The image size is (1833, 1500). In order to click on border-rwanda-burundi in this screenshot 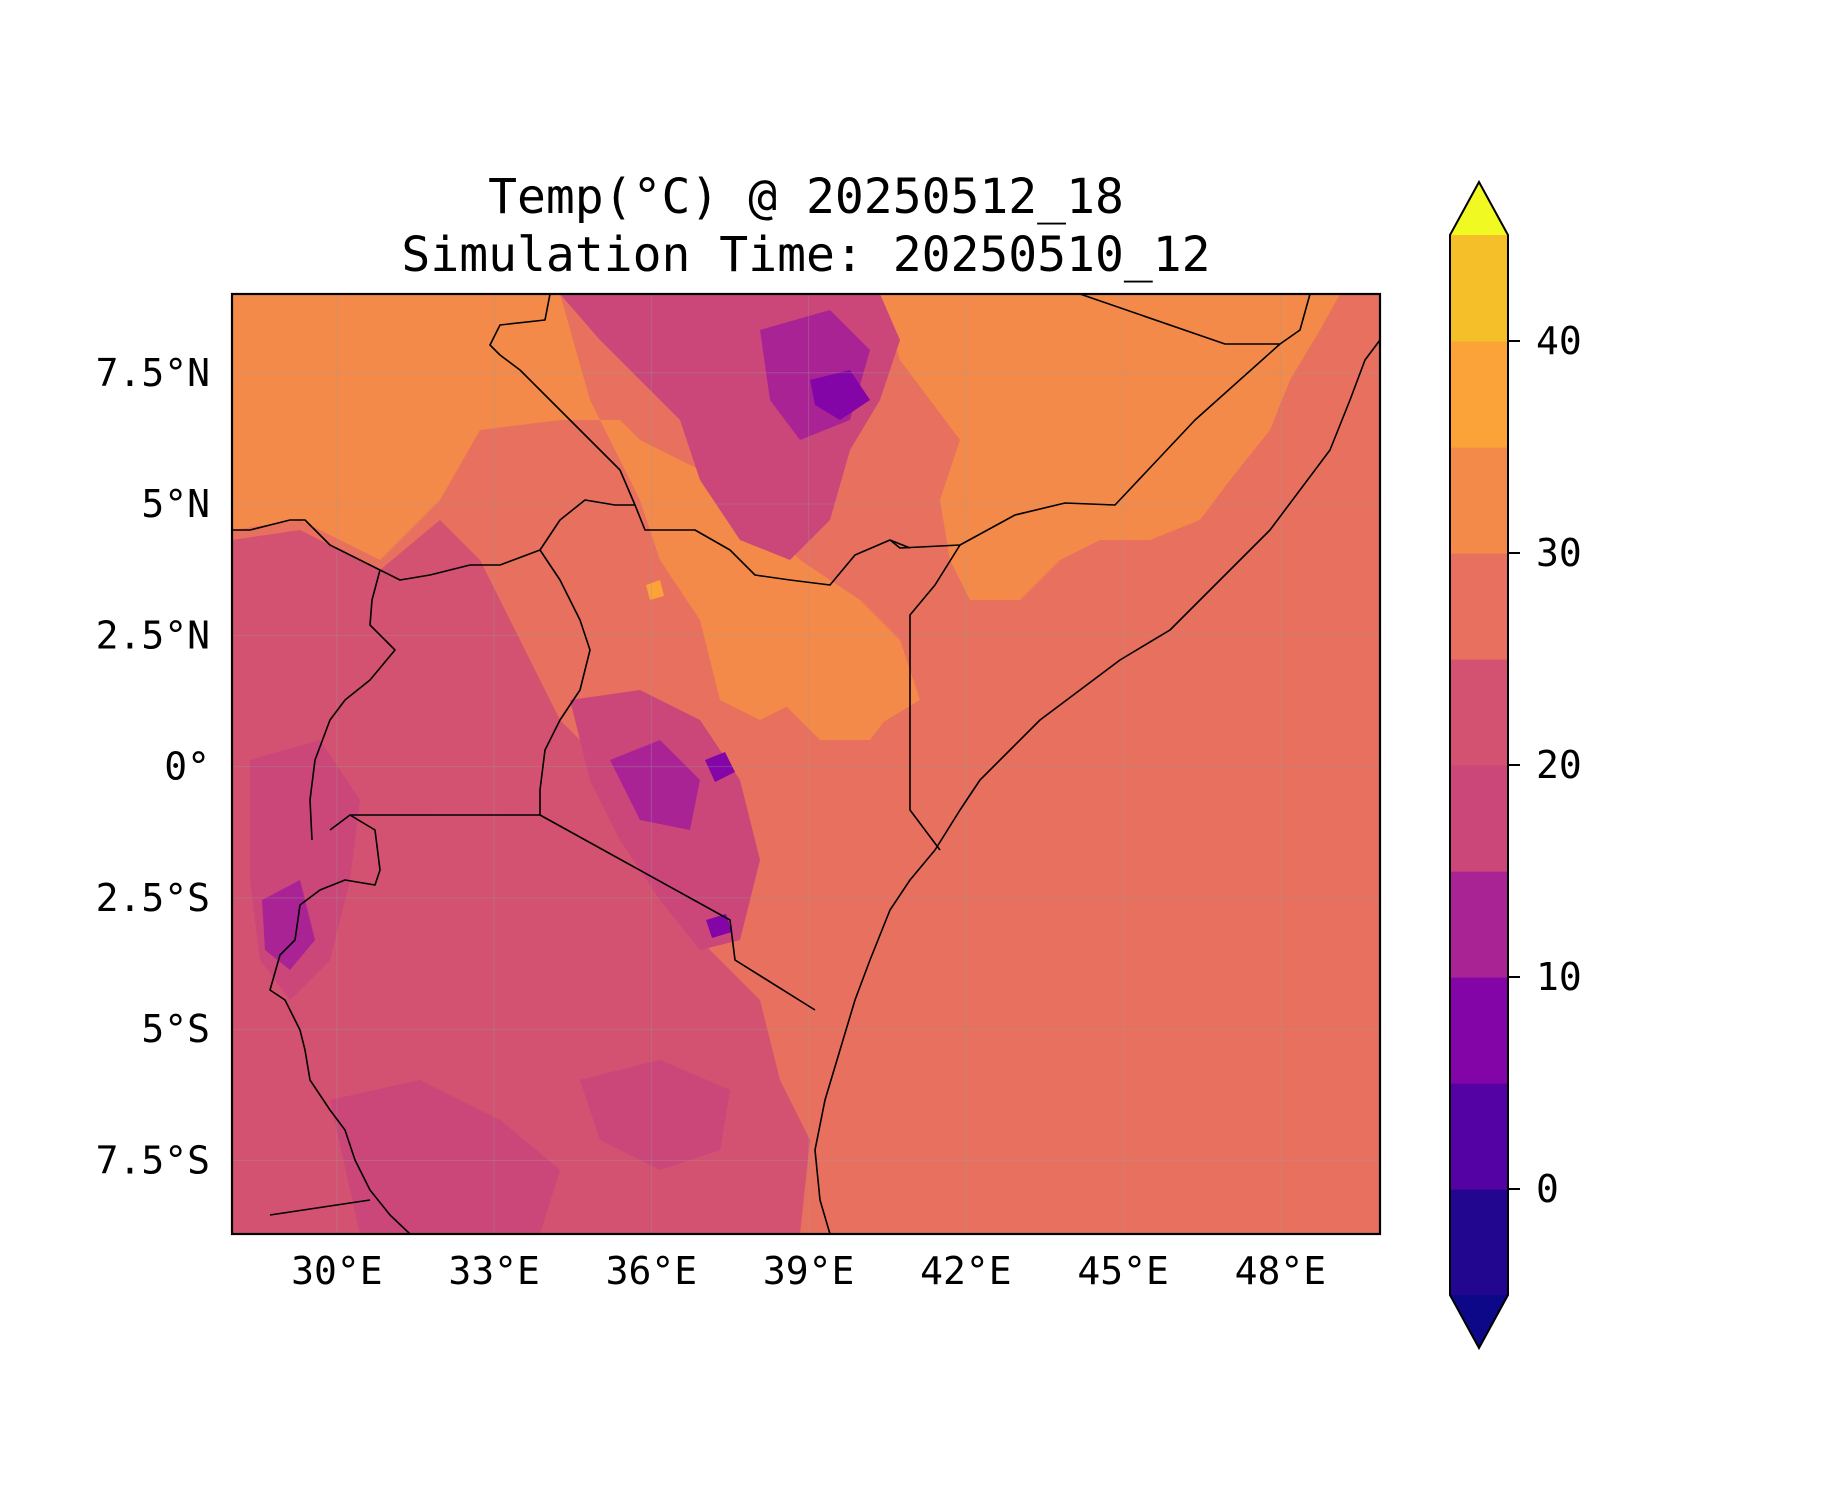, I will do `click(325, 922)`.